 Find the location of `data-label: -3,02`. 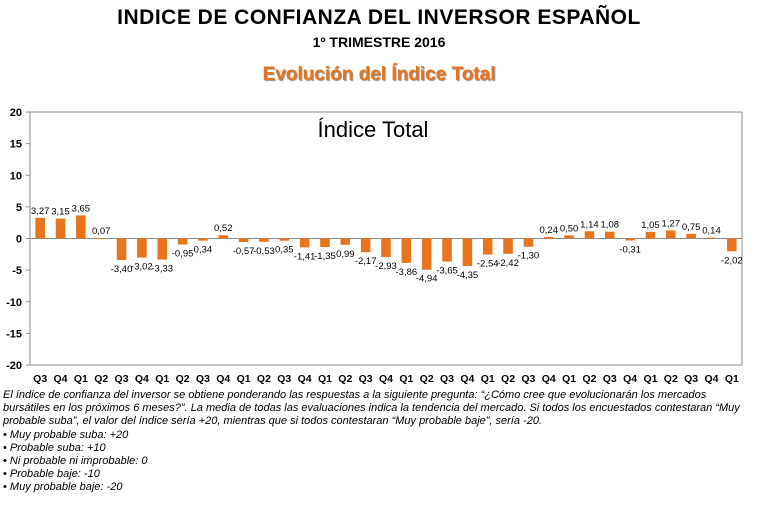

data-label: -3,02 is located at coordinates (142, 267).